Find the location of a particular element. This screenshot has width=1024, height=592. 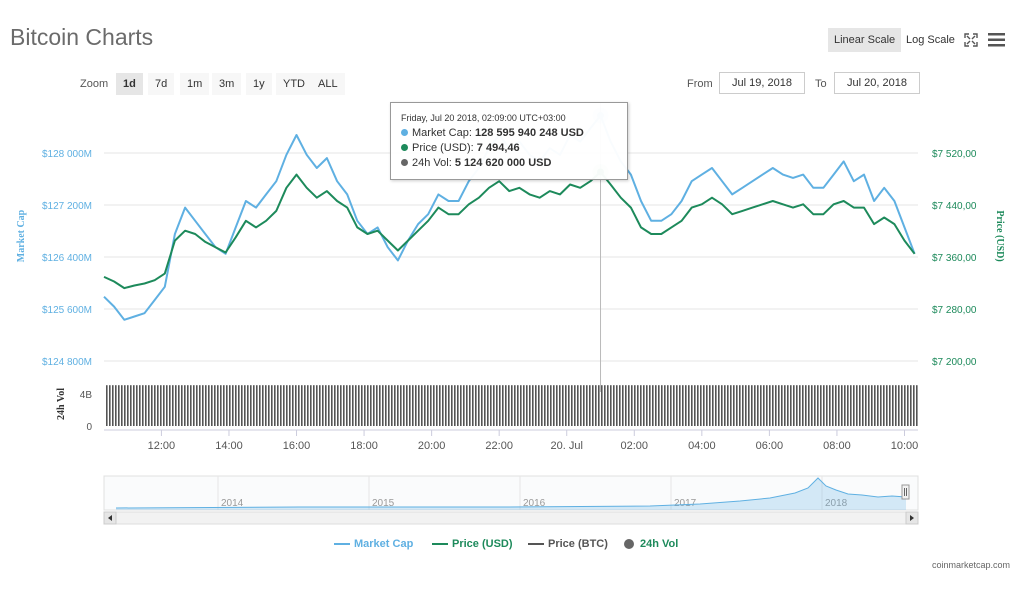

zoom-1m-button: 1m is located at coordinates (195, 84).